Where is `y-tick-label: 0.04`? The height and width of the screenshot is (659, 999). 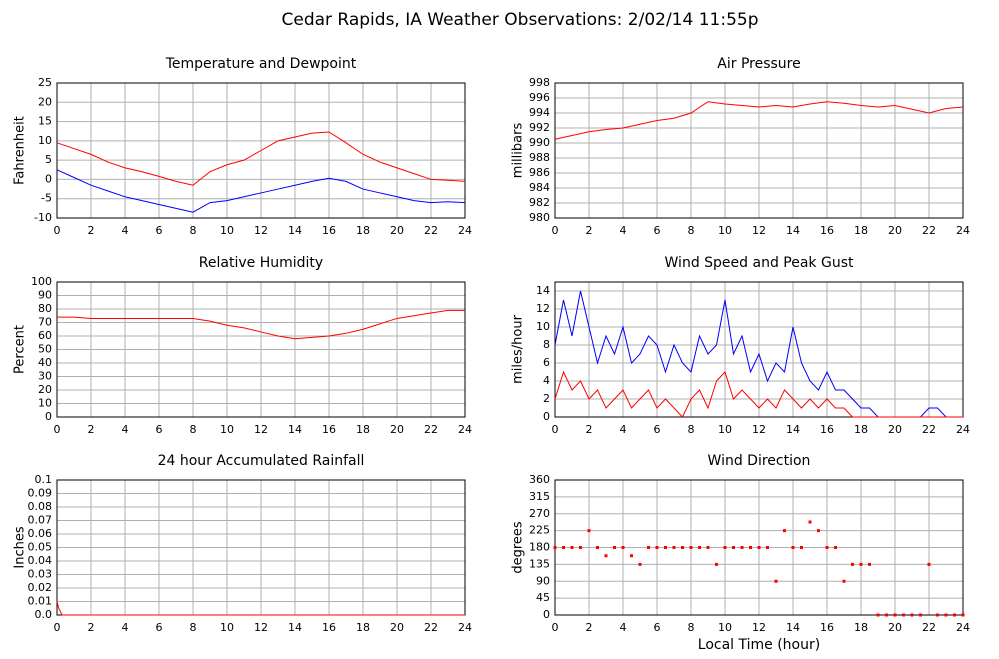
y-tick-label: 0.04 is located at coordinates (40, 560).